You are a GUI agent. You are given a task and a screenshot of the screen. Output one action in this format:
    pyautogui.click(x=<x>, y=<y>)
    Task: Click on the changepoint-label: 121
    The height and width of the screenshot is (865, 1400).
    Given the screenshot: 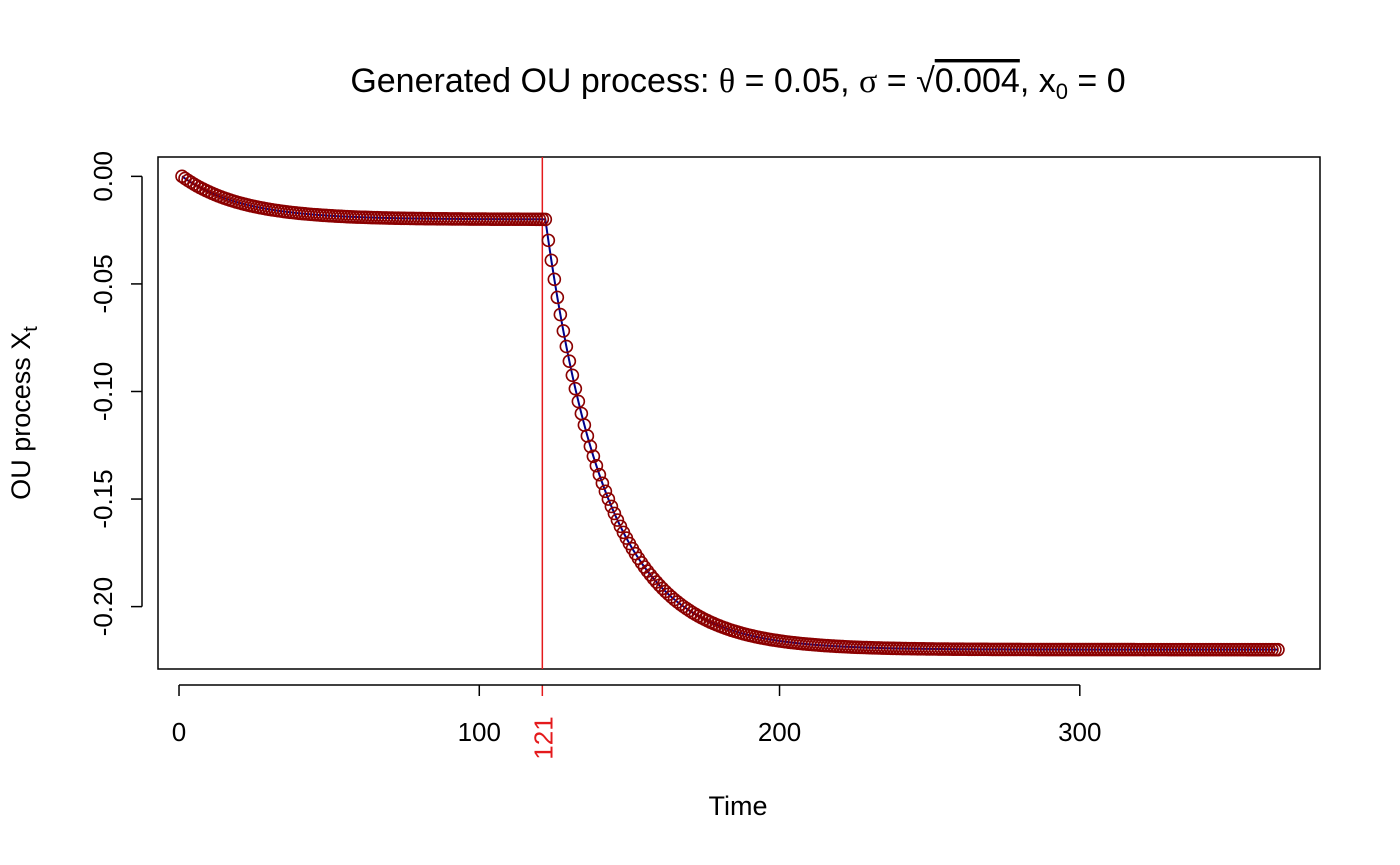 What is the action you would take?
    pyautogui.click(x=543, y=737)
    